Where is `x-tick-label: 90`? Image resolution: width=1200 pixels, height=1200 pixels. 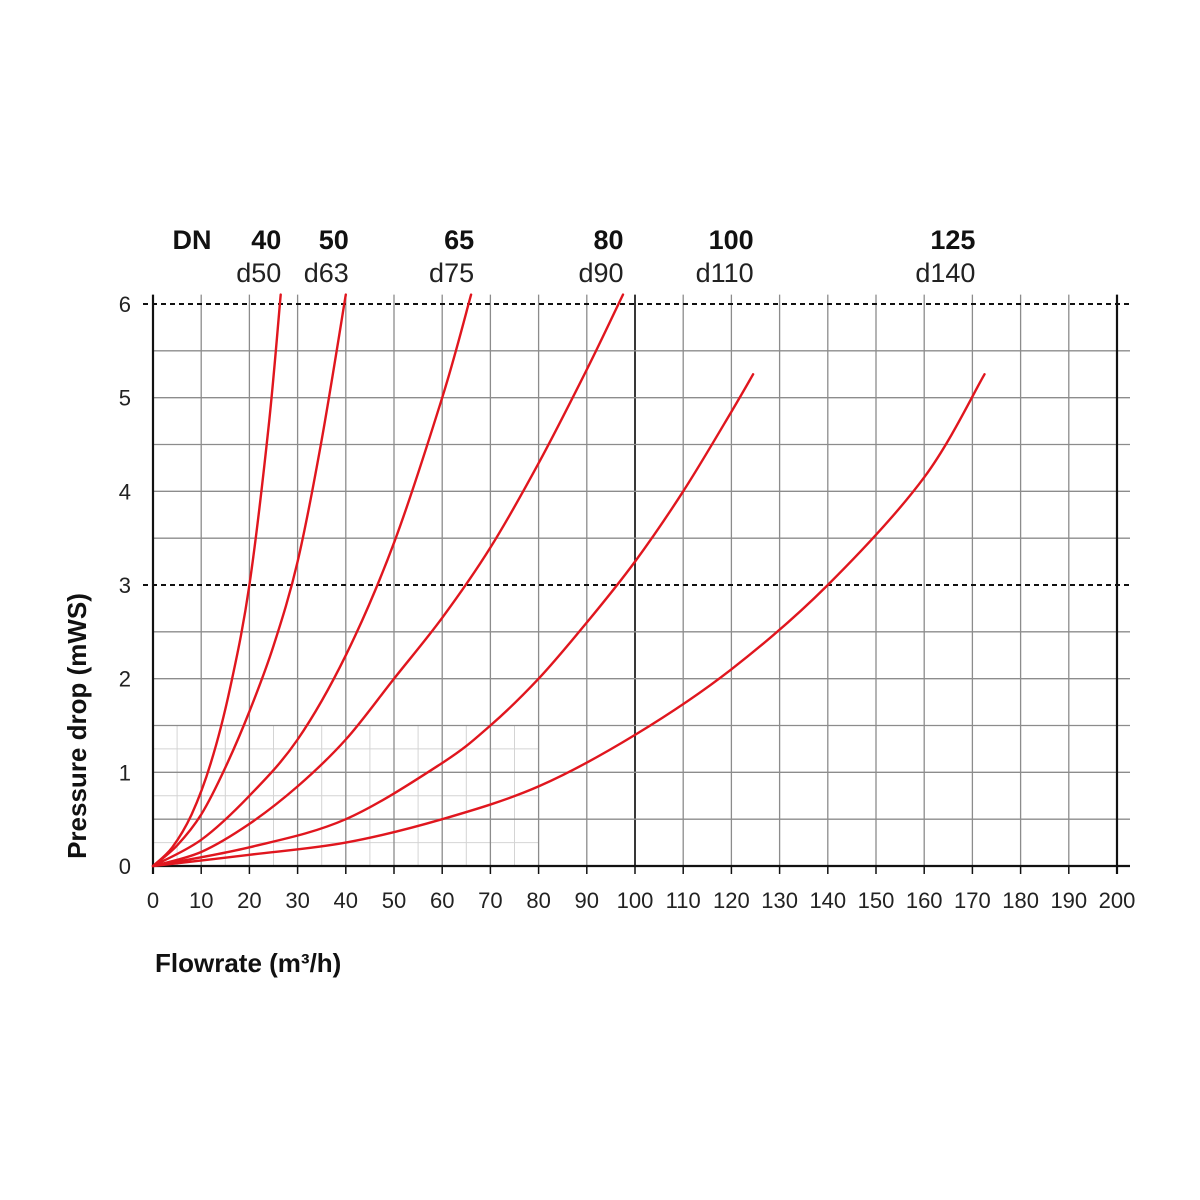 x-tick-label: 90 is located at coordinates (587, 900).